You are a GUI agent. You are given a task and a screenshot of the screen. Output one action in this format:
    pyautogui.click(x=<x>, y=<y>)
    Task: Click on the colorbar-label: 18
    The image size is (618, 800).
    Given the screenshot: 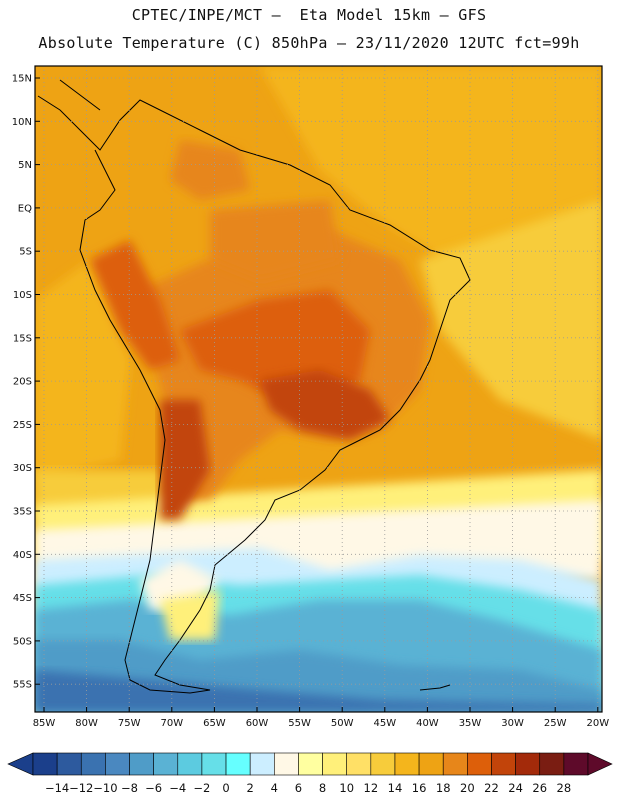 What is the action you would take?
    pyautogui.click(x=443, y=788)
    